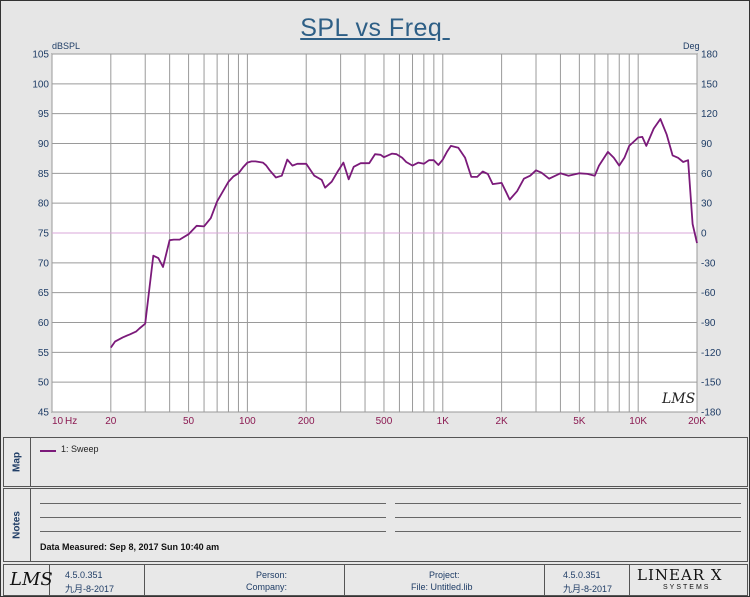 This screenshot has height=597, width=750. What do you see at coordinates (44, 144) in the screenshot?
I see `y-tick-label: 90` at bounding box center [44, 144].